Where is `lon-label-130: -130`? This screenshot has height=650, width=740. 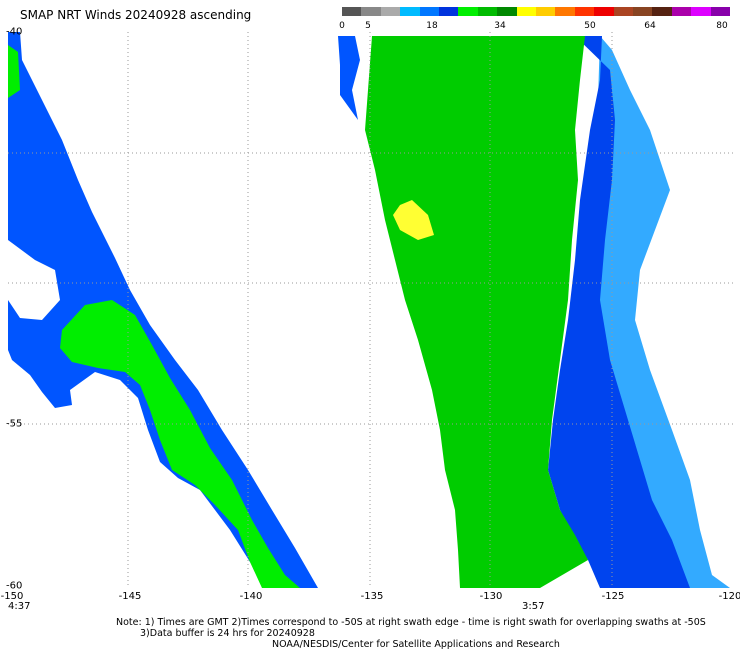
lon-label-130: -130 is located at coordinates (491, 596).